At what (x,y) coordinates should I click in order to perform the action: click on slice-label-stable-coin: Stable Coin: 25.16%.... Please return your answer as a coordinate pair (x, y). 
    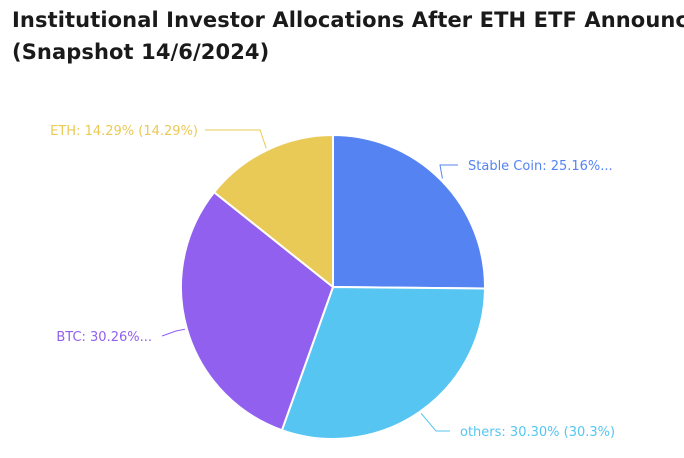
    Looking at the image, I should click on (540, 166).